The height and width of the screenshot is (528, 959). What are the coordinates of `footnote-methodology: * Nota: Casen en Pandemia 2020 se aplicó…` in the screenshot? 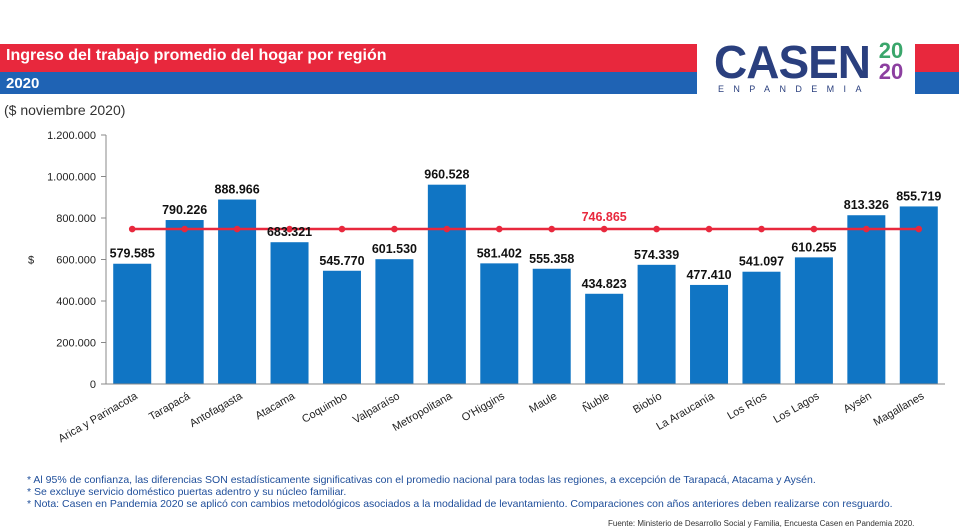 It's located at (460, 504).